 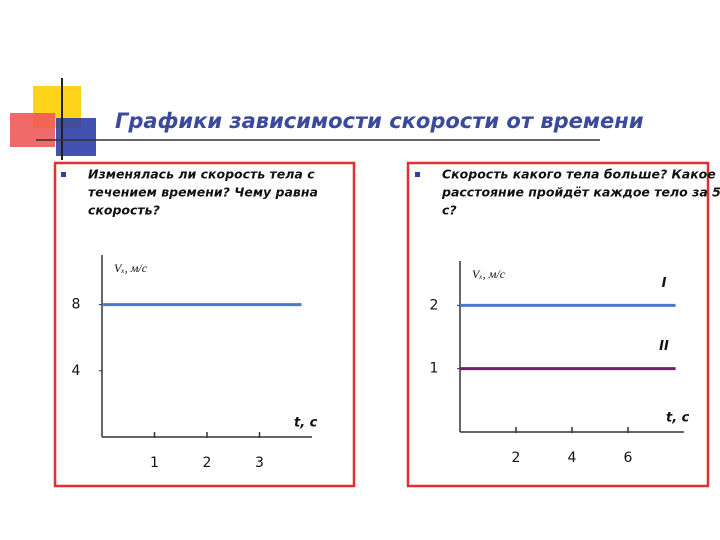 What do you see at coordinates (434, 369) in the screenshot?
I see `y-tick-label: 1` at bounding box center [434, 369].